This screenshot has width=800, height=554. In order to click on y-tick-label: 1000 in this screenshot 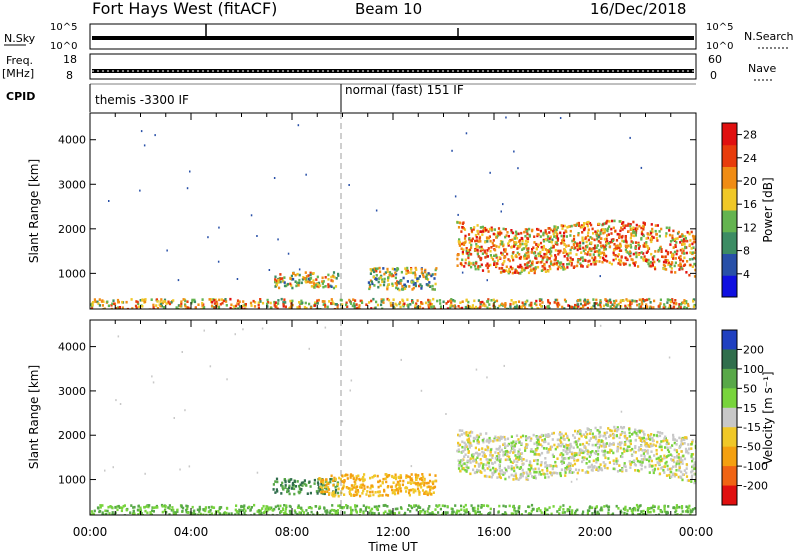, I will do `click(72, 480)`.